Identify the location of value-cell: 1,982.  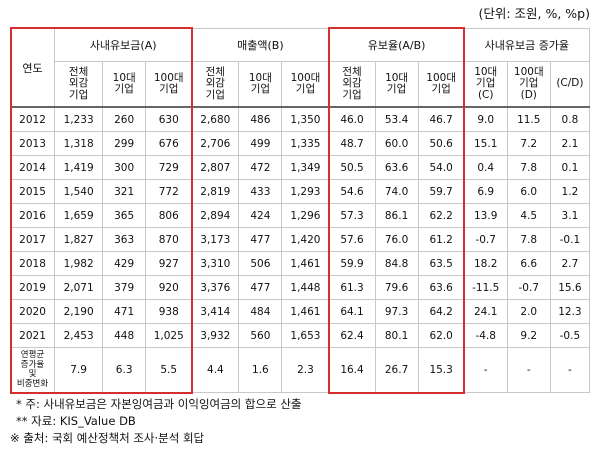
(79, 263).